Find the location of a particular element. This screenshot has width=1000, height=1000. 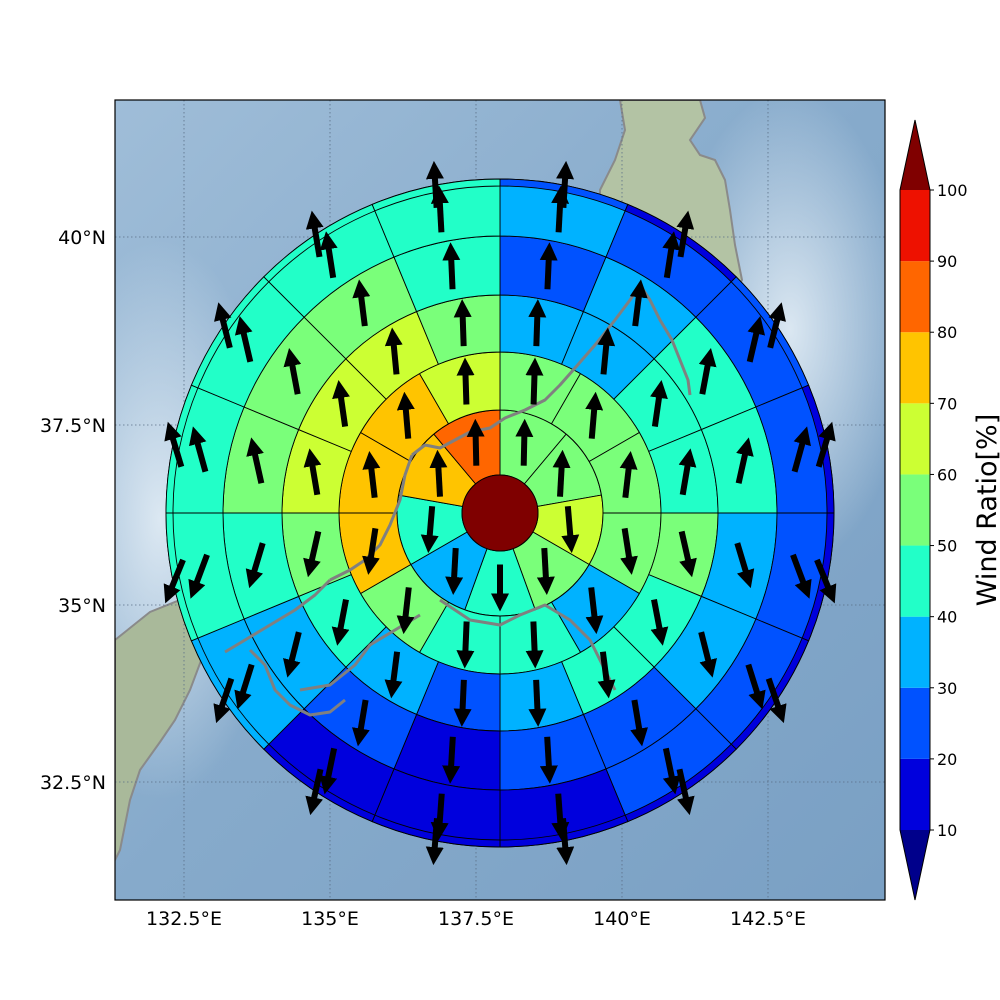

lon-tick-label: 132.5°E is located at coordinates (184, 919).